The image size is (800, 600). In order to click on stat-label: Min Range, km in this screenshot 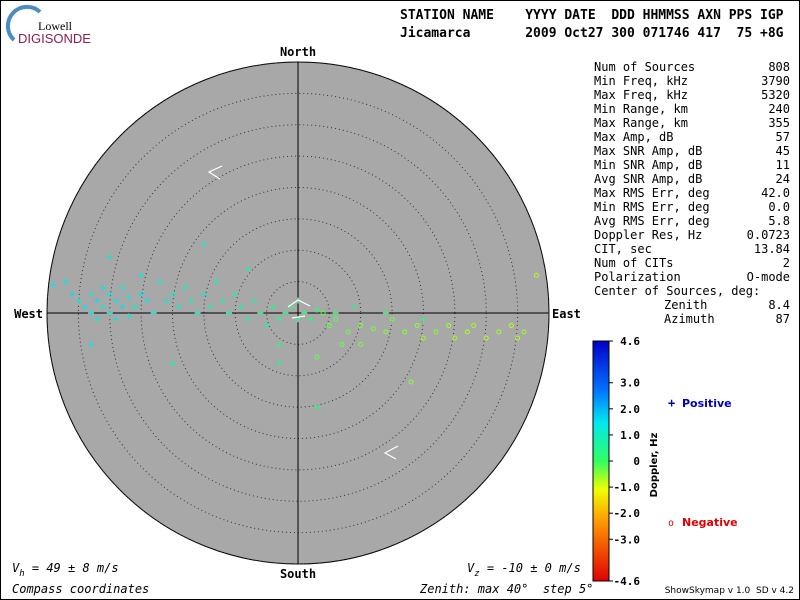, I will do `click(641, 109)`.